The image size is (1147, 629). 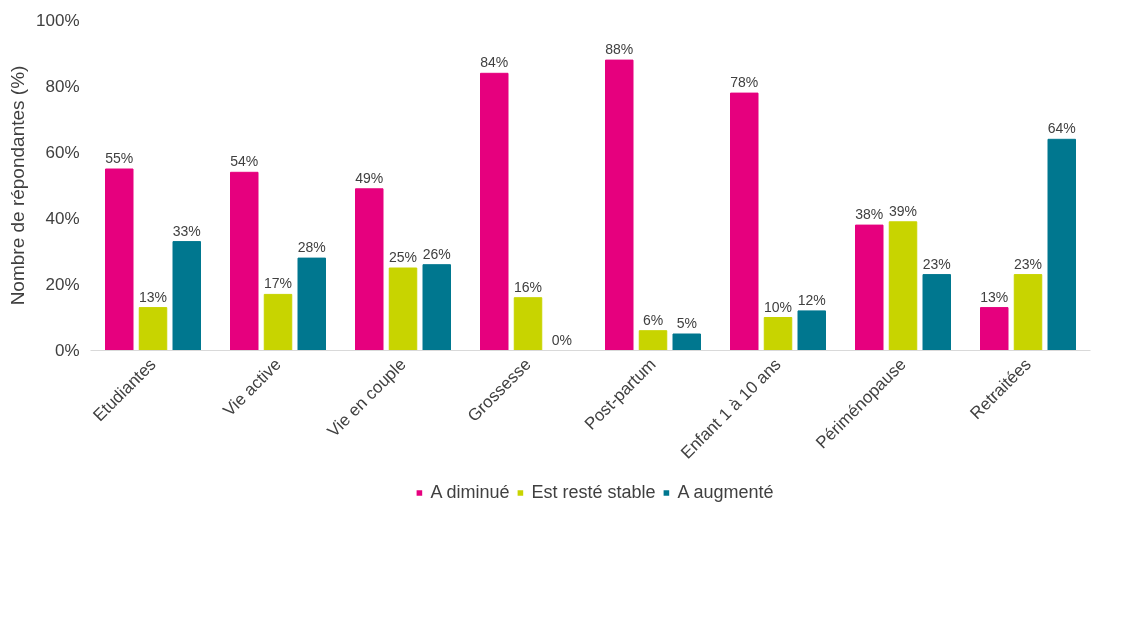 What do you see at coordinates (436, 253) in the screenshot?
I see `data-label: 26%` at bounding box center [436, 253].